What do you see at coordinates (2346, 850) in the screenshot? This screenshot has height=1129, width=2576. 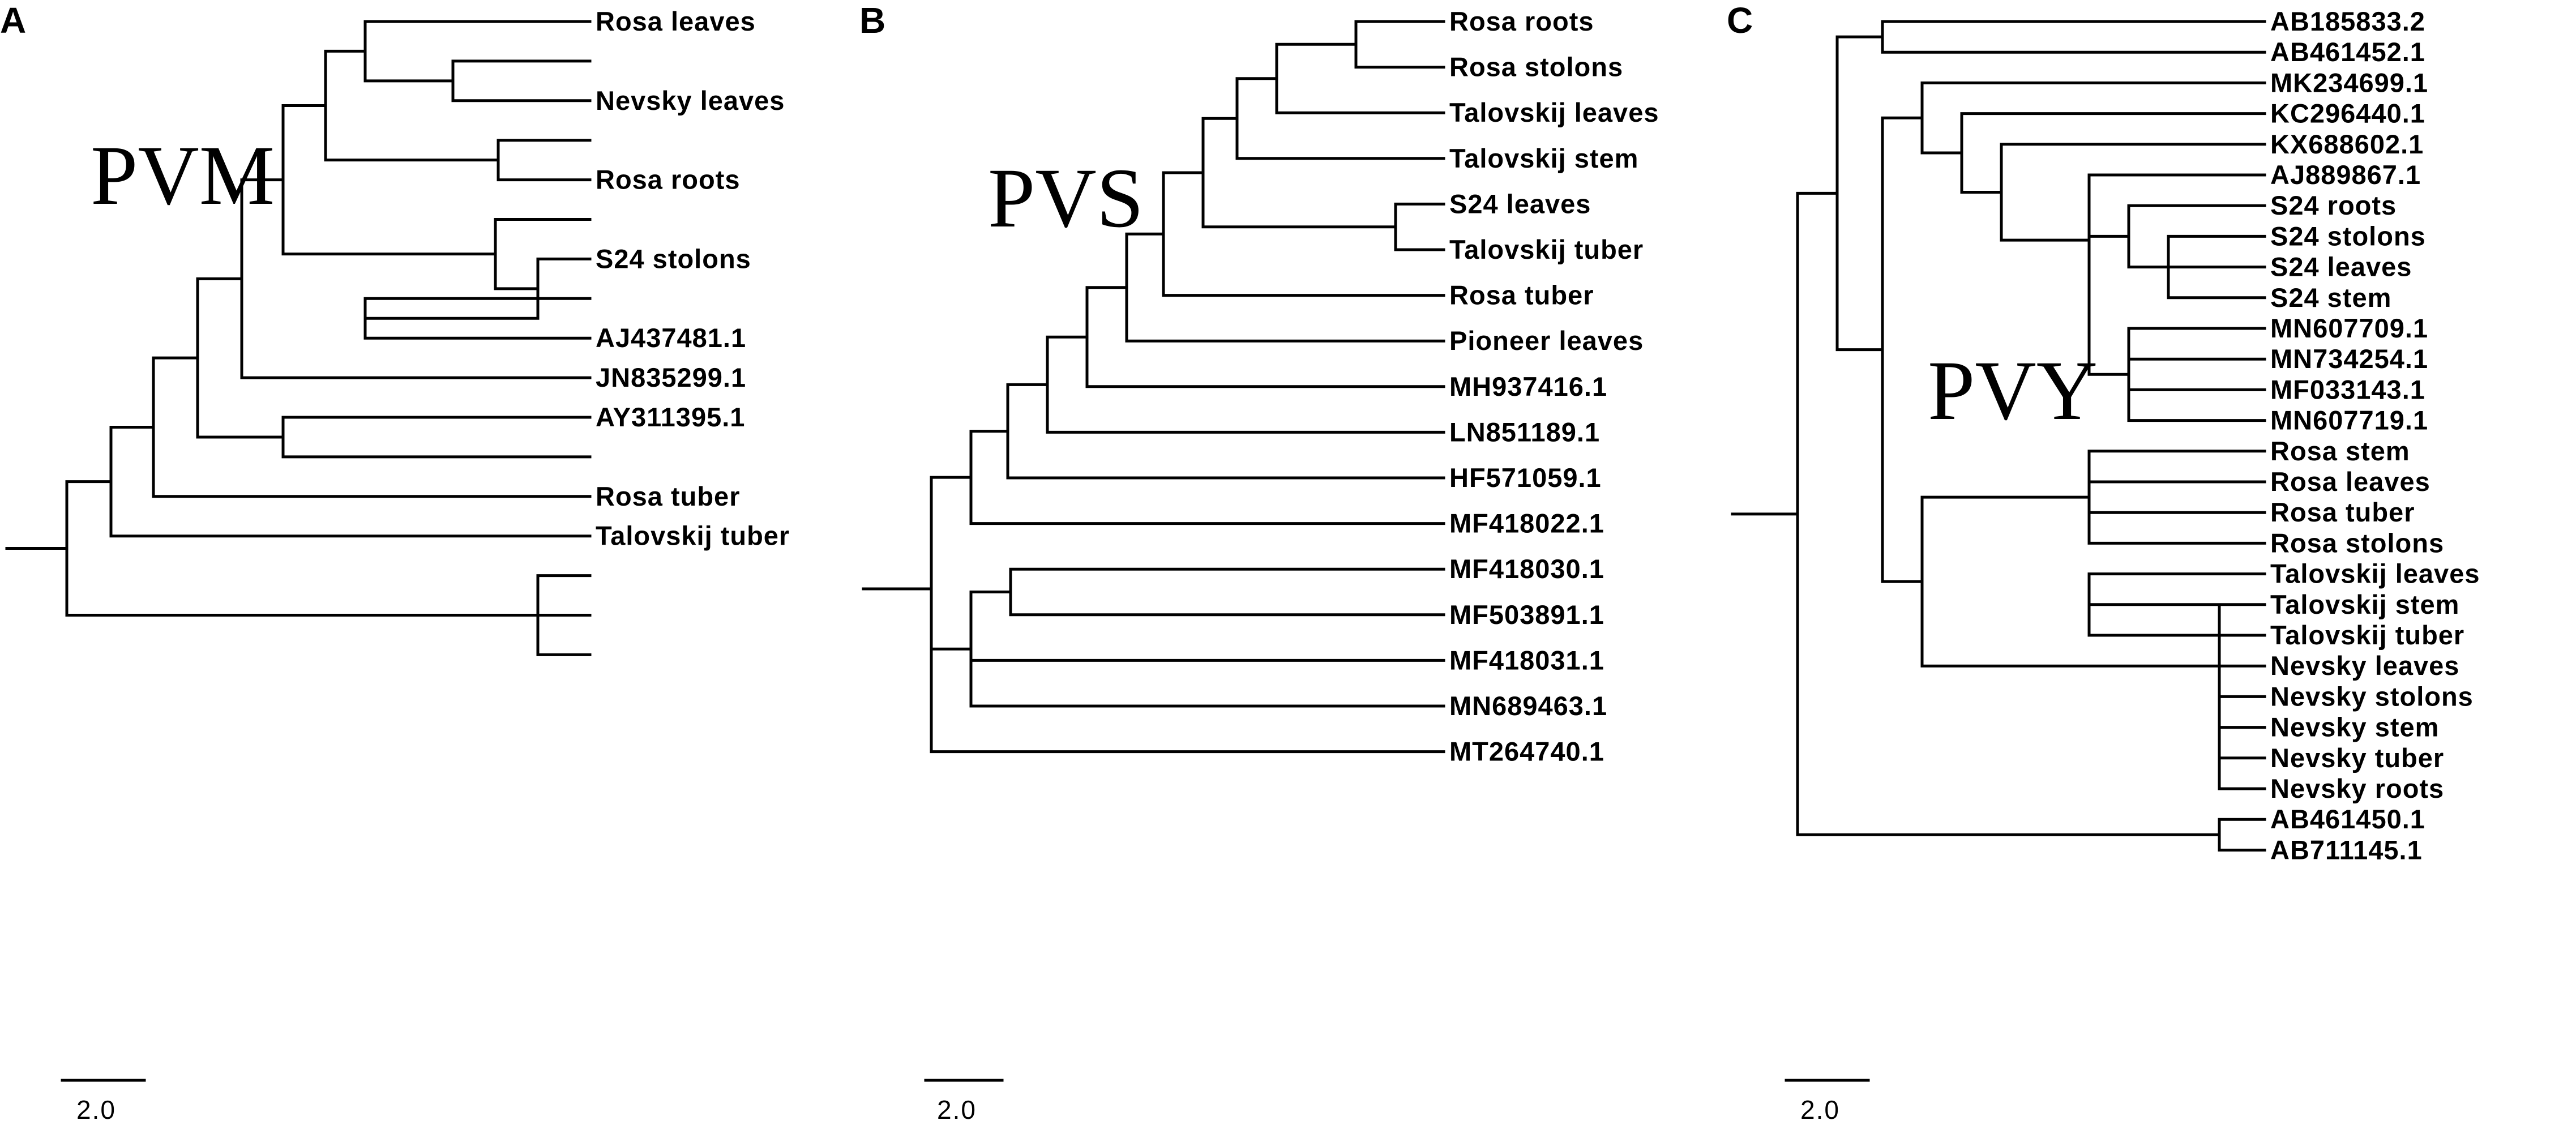 I see `leaf-label: AB711145.1` at bounding box center [2346, 850].